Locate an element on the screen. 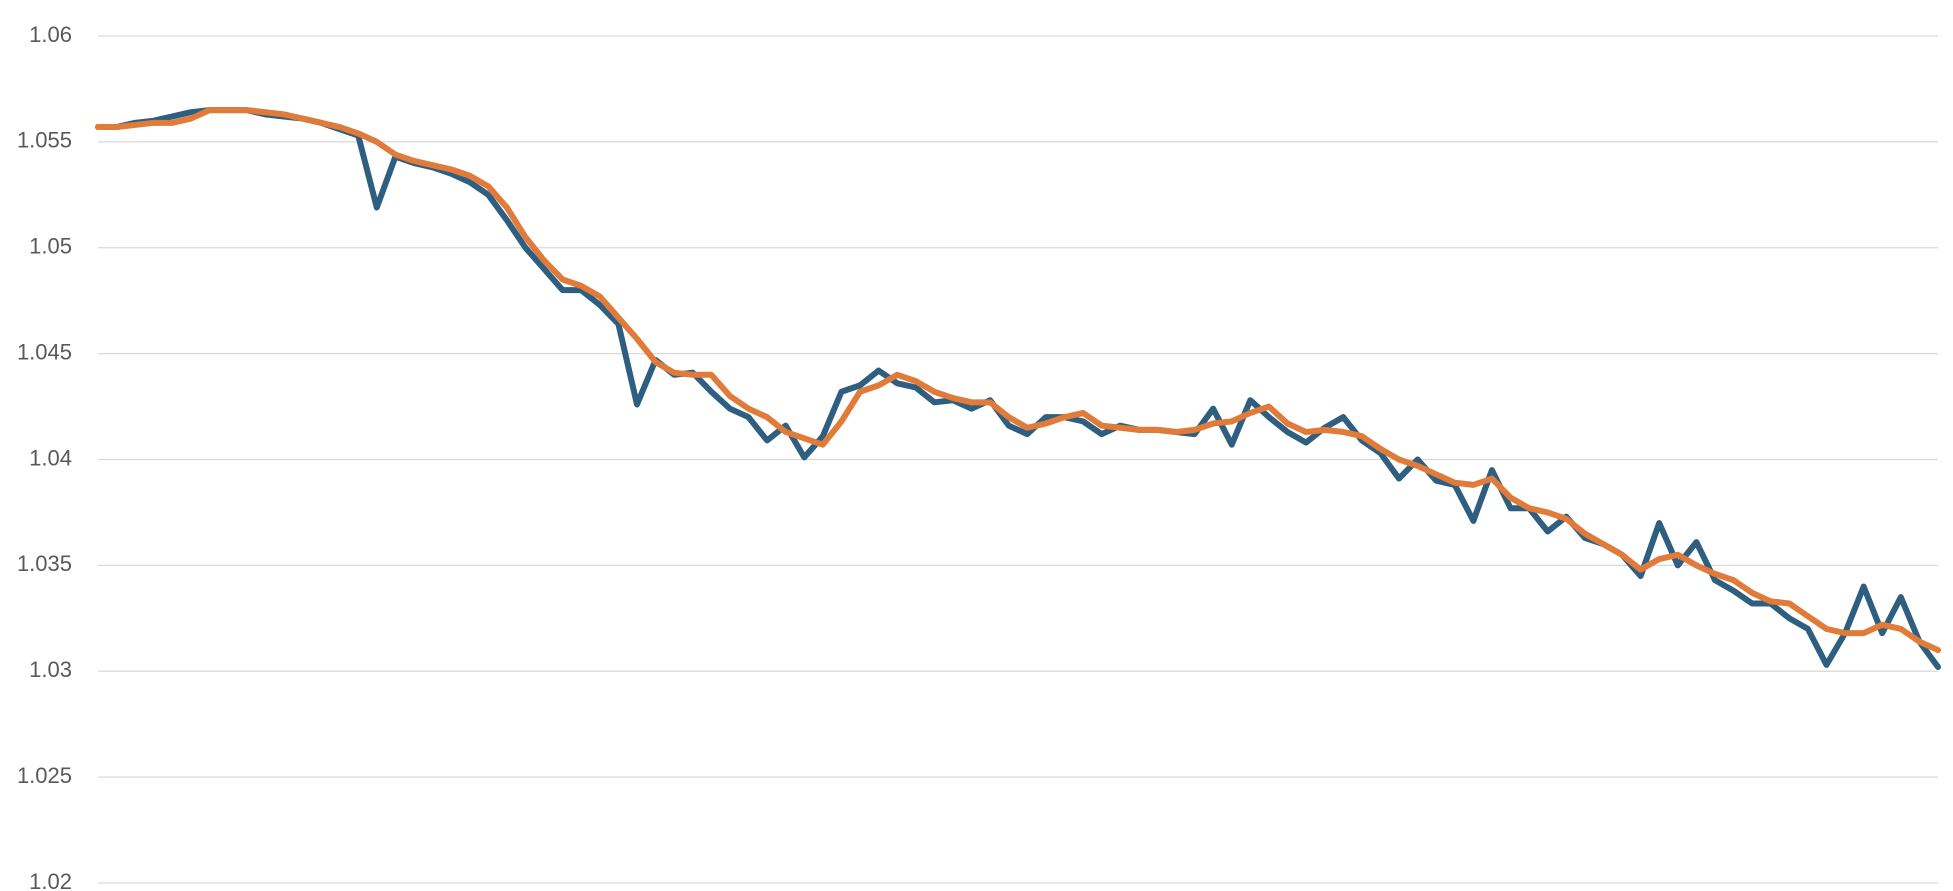  y-tick-label: 1.04 is located at coordinates (50, 457).